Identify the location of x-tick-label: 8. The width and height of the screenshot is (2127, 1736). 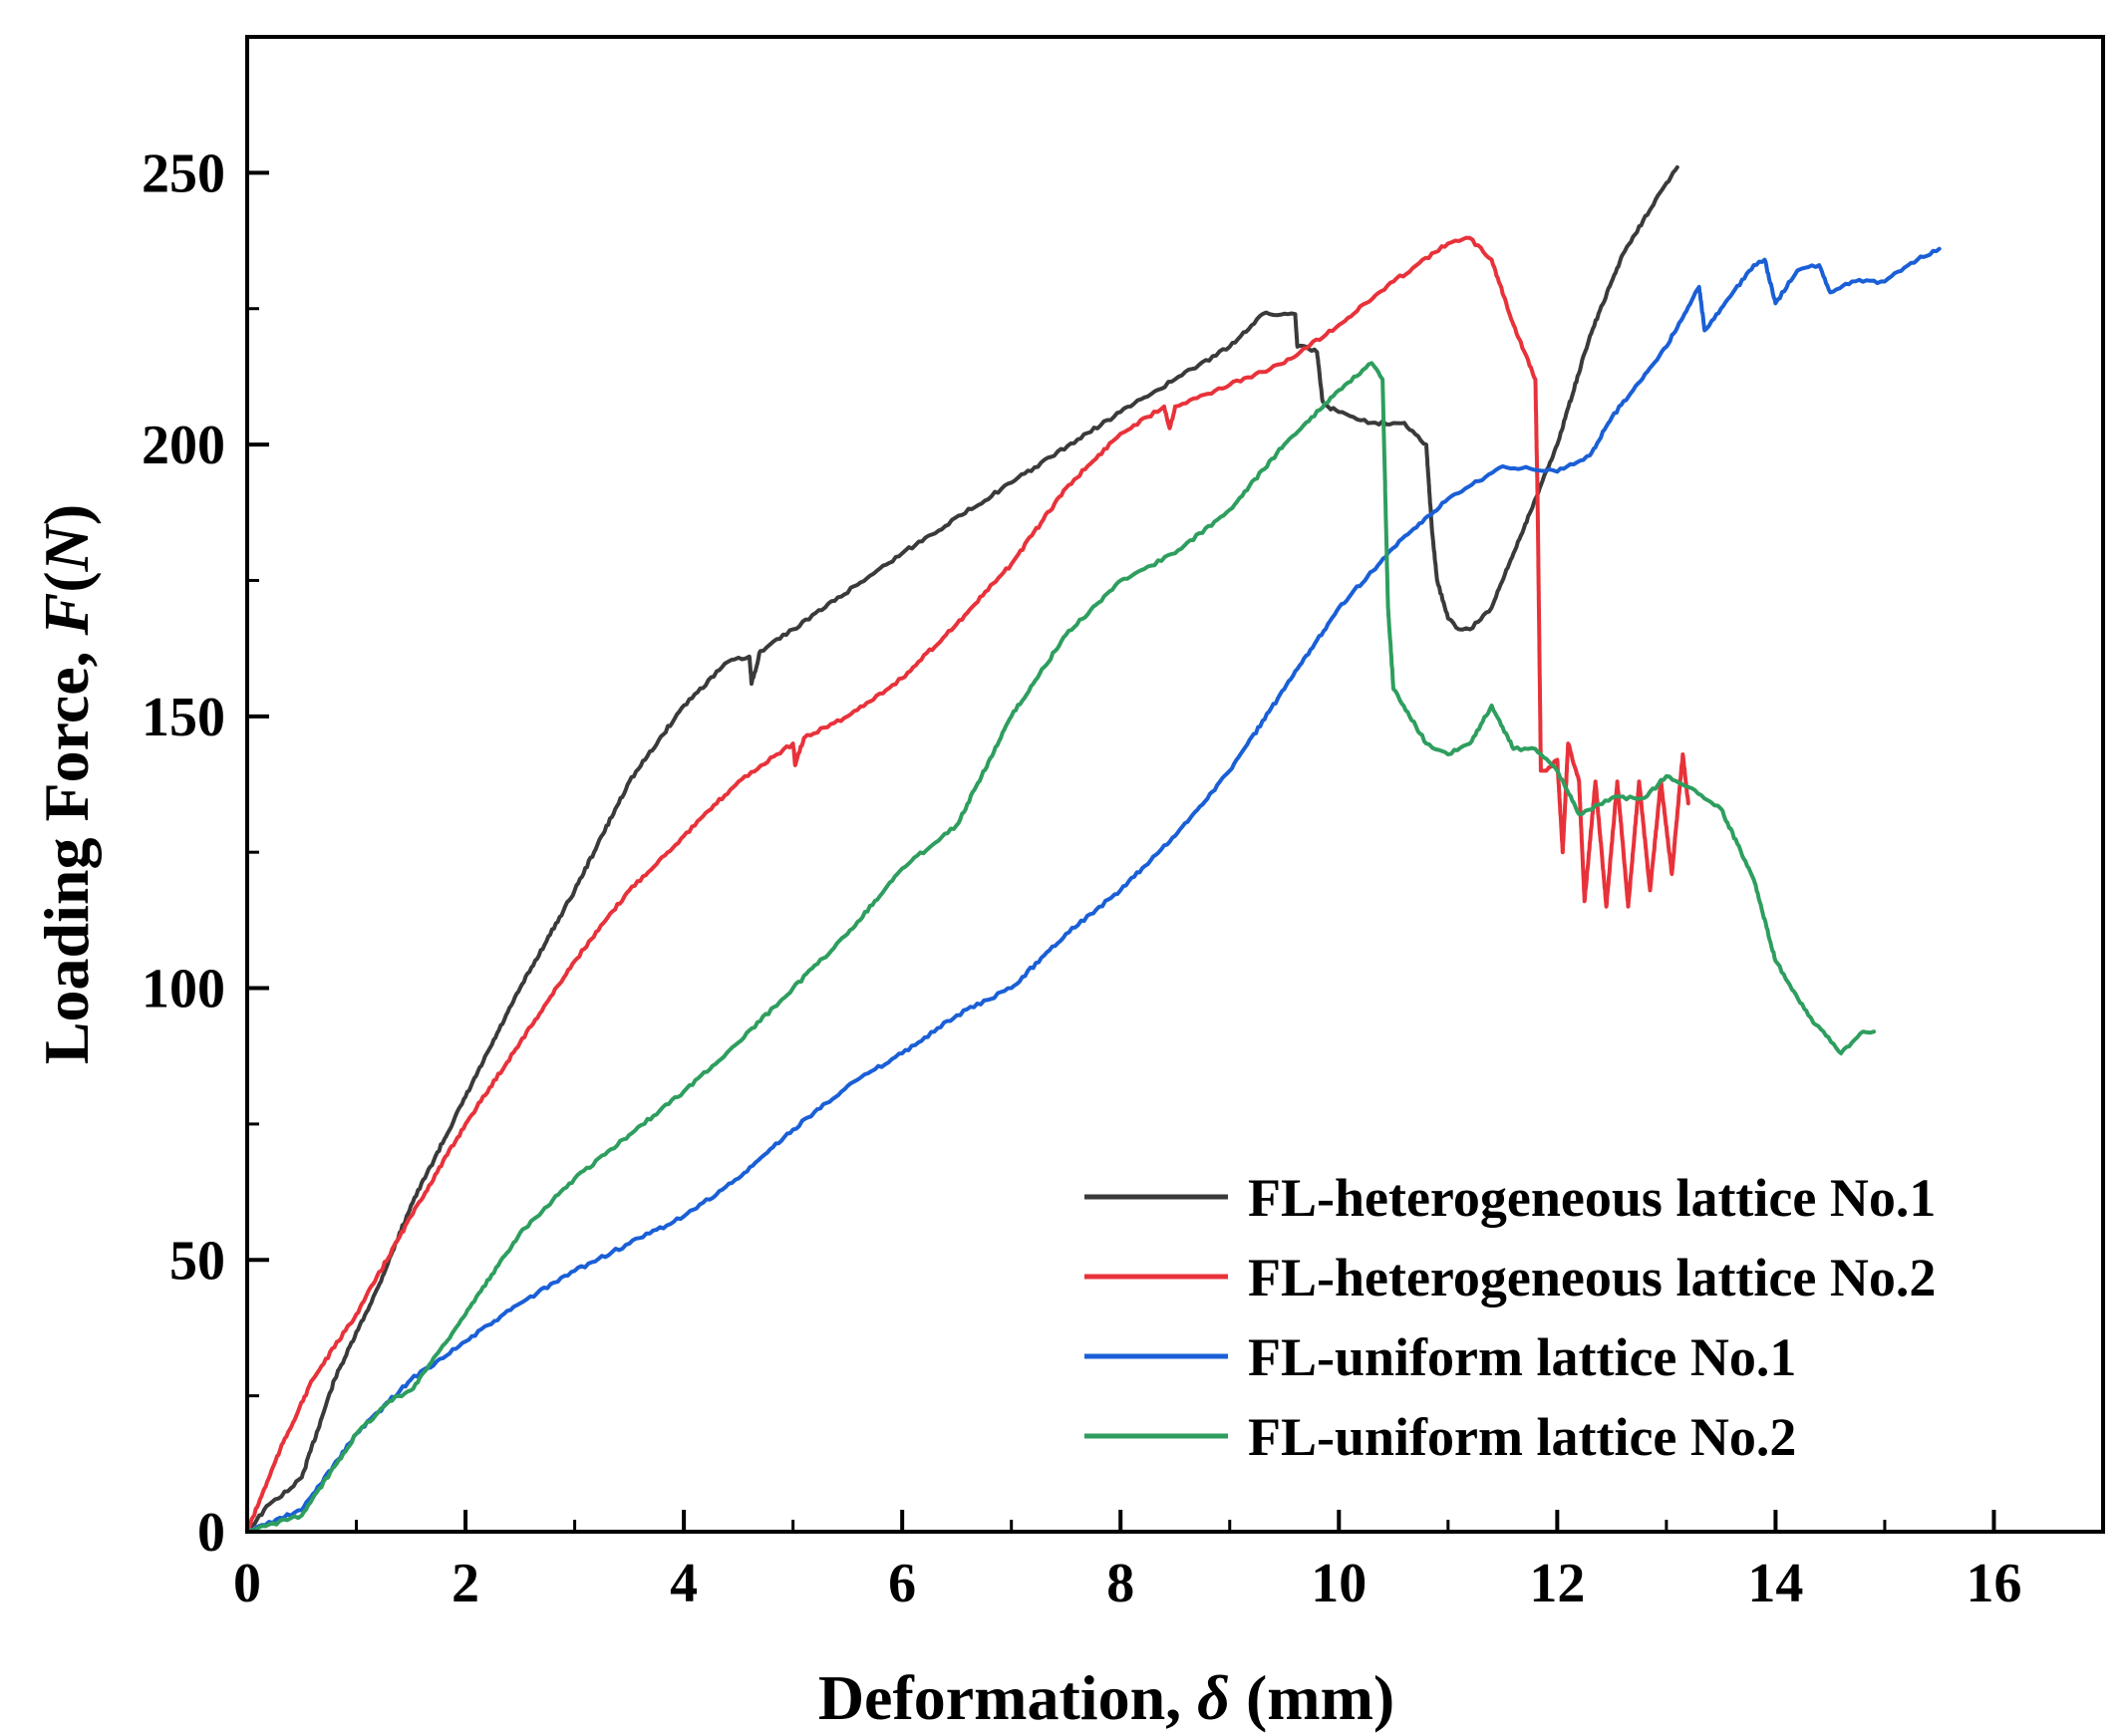
(1120, 1583).